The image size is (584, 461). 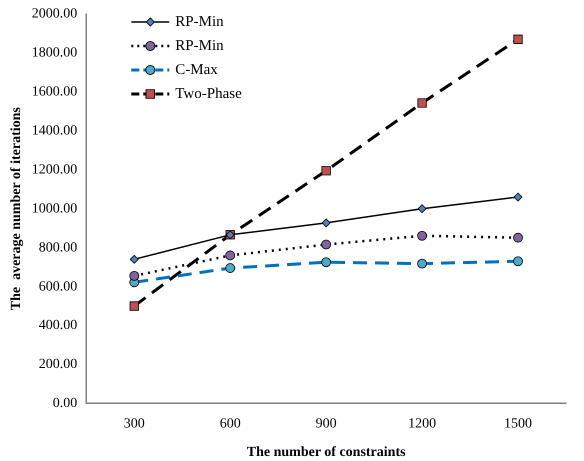 What do you see at coordinates (58, 326) in the screenshot?
I see `y-tick-label: 400.00` at bounding box center [58, 326].